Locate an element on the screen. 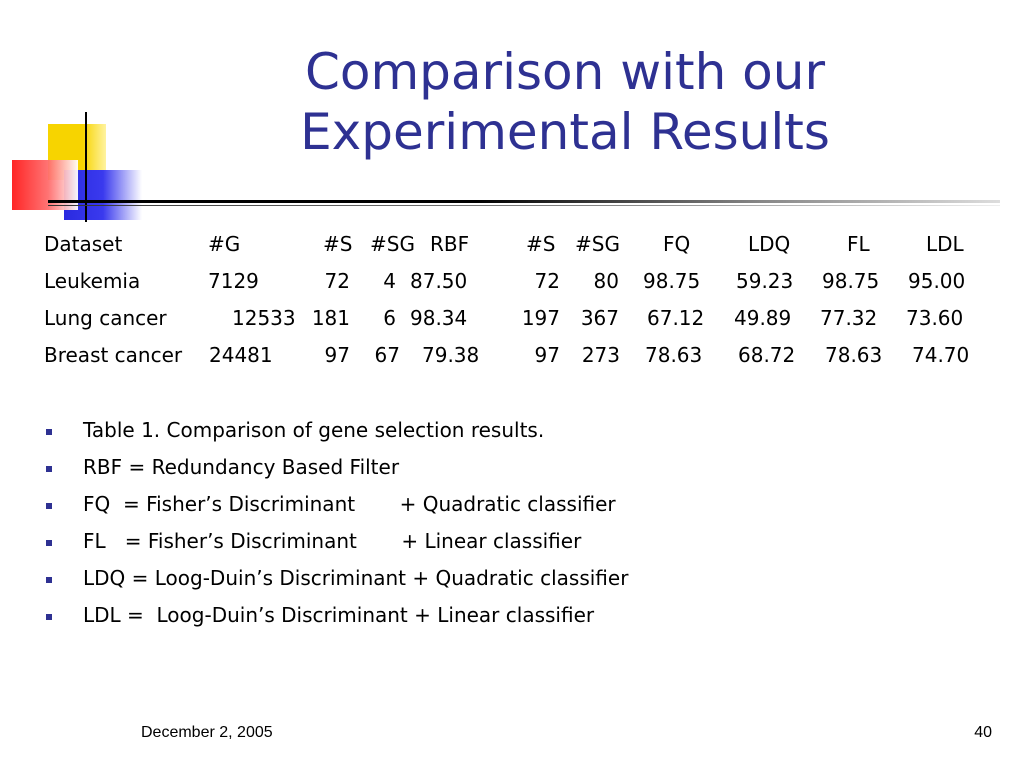 The height and width of the screenshot is (768, 1024). table-cell: 367 is located at coordinates (599, 318).